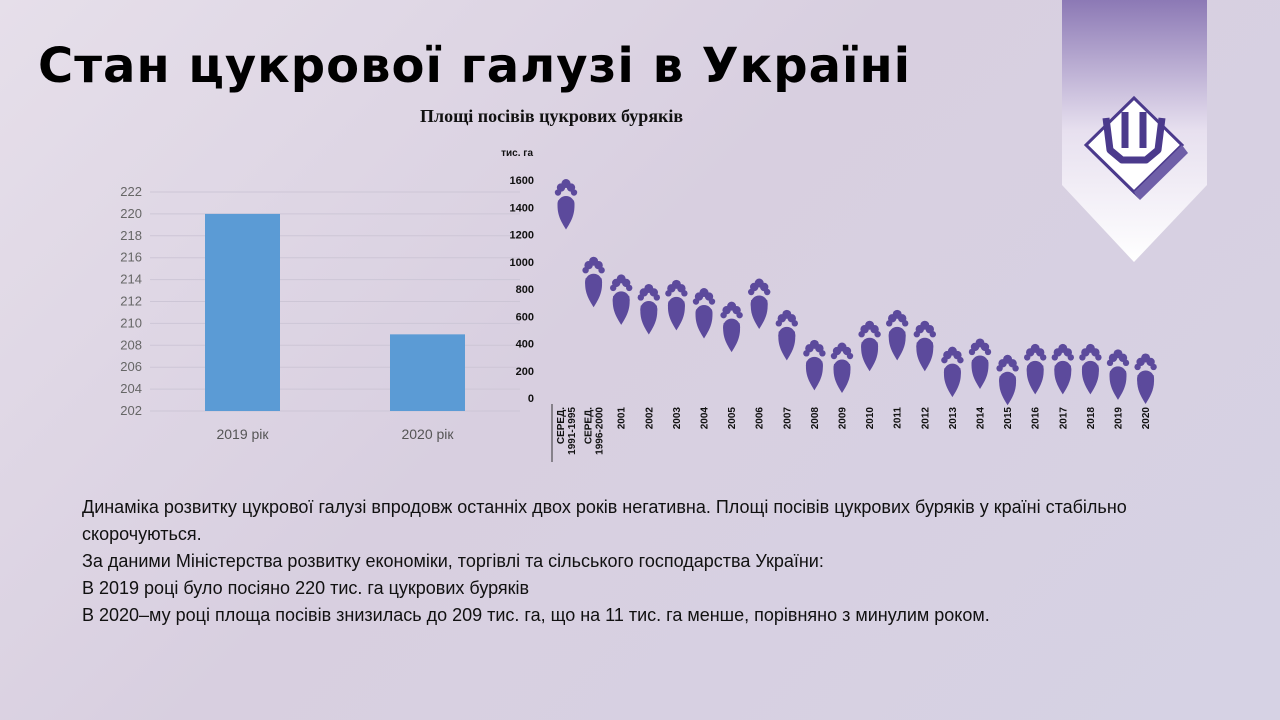 This screenshot has width=1280, height=720. What do you see at coordinates (567, 431) in the screenshot?
I see `x-tick-label: СЕРЕД.1991-1995` at bounding box center [567, 431].